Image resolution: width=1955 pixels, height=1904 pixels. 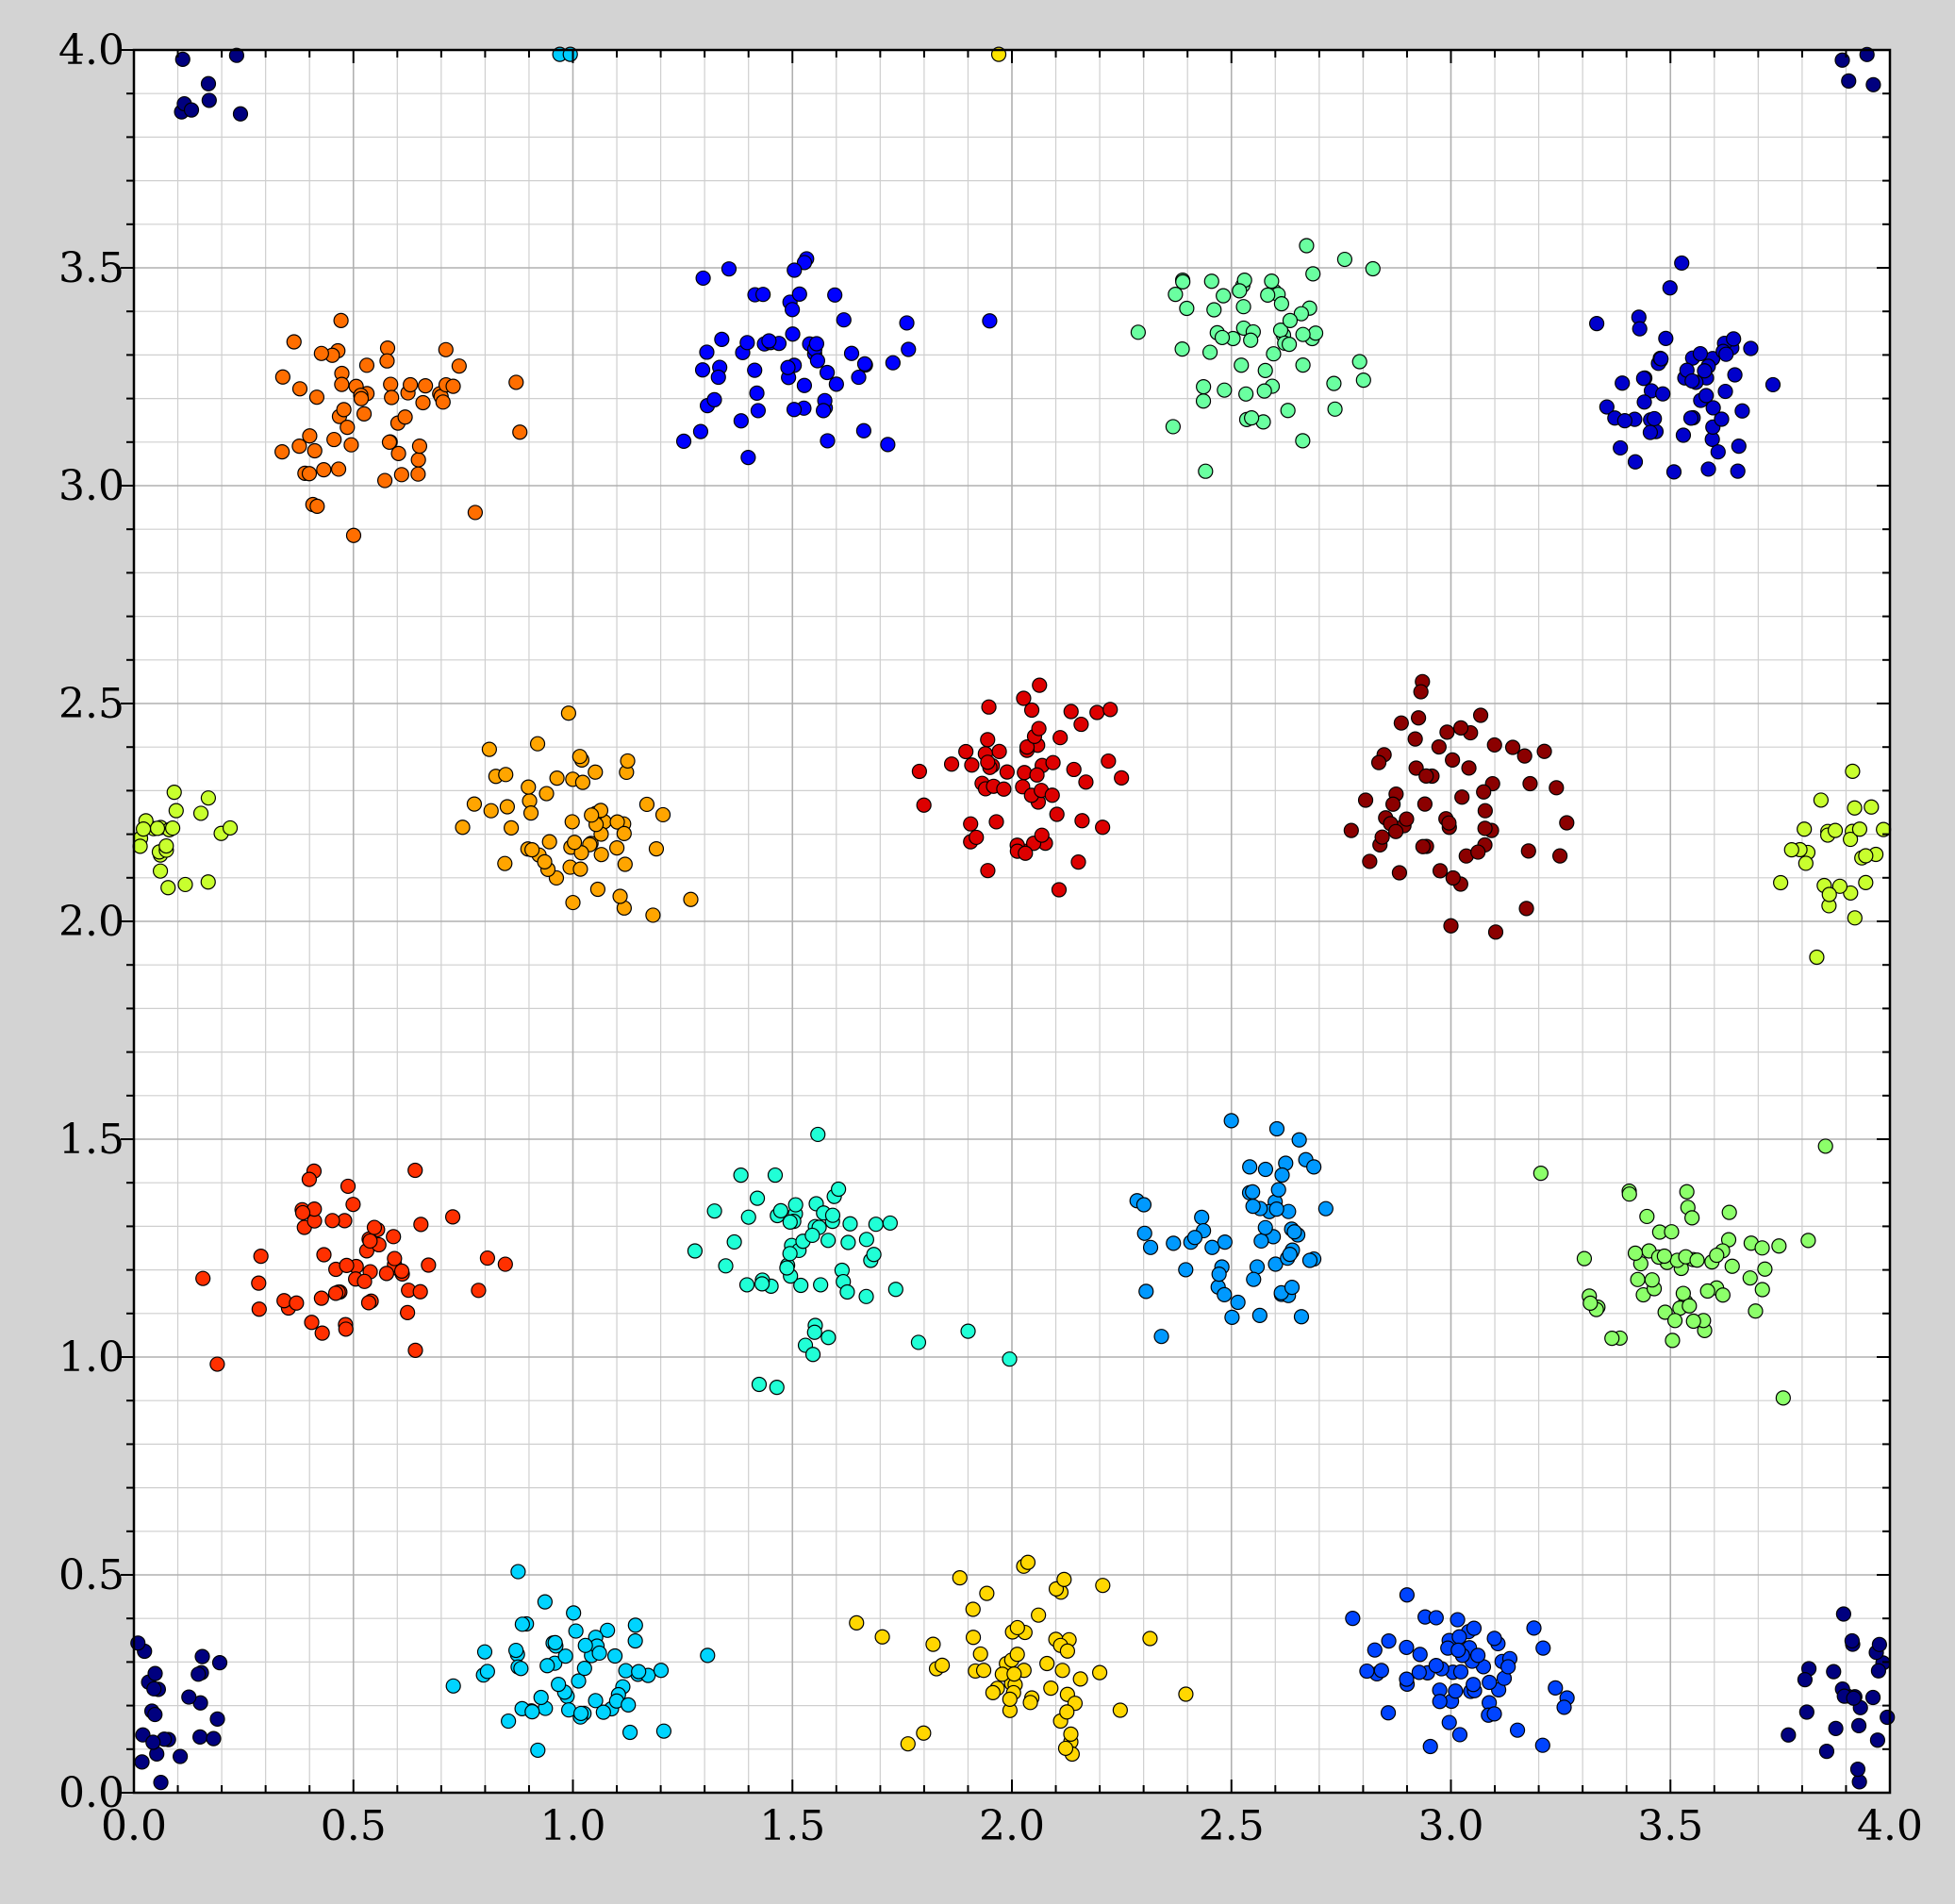 I want to click on y-tick-label: 4.0, so click(x=91, y=50).